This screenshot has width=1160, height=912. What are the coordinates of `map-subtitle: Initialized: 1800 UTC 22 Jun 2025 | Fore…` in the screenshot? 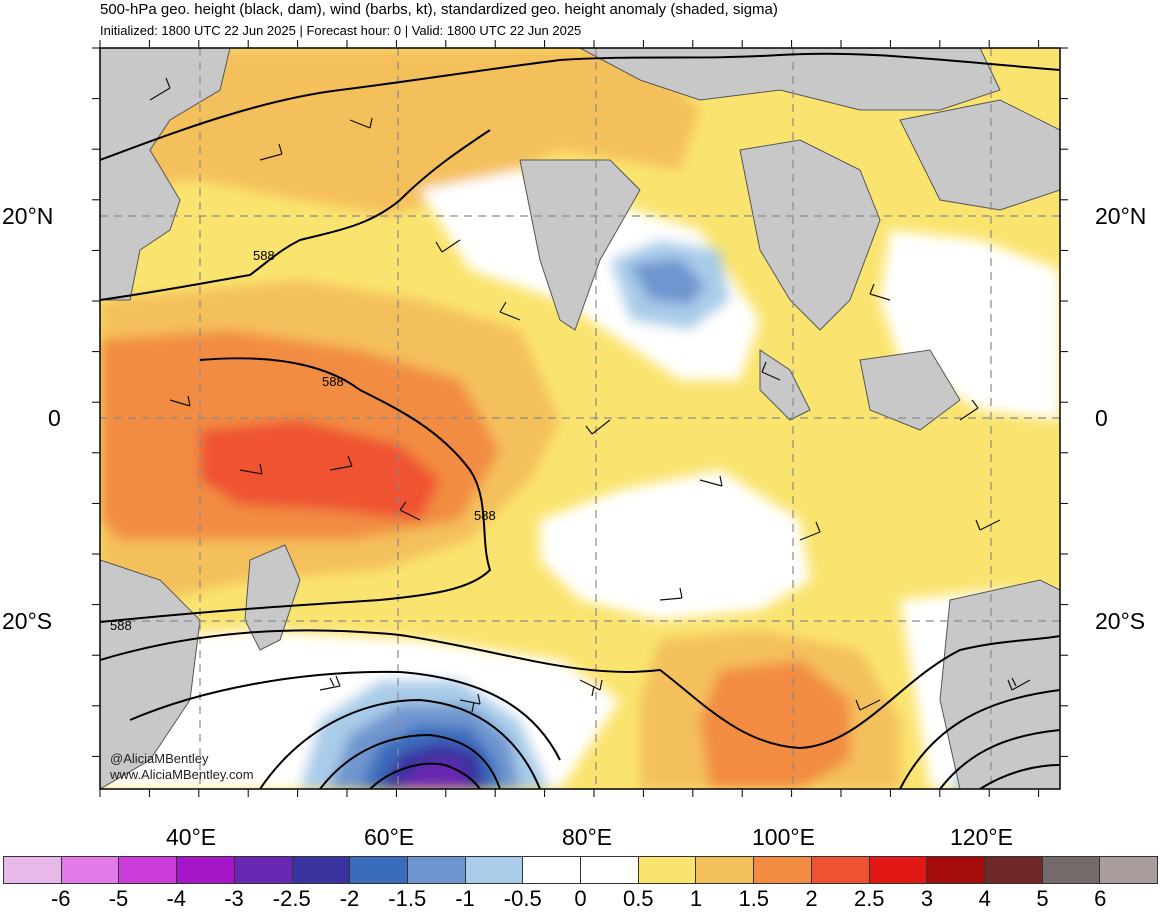 It's located at (341, 30).